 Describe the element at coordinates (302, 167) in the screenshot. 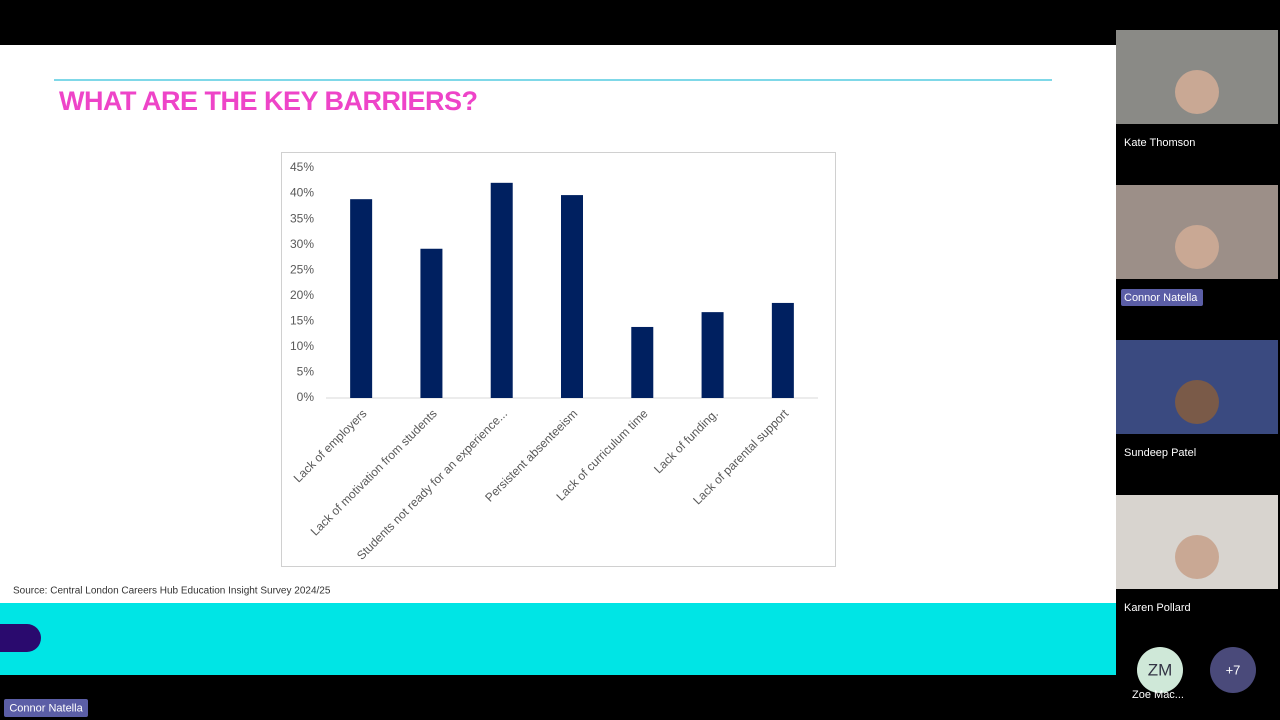

I see `y-tick-label: 45%` at that location.